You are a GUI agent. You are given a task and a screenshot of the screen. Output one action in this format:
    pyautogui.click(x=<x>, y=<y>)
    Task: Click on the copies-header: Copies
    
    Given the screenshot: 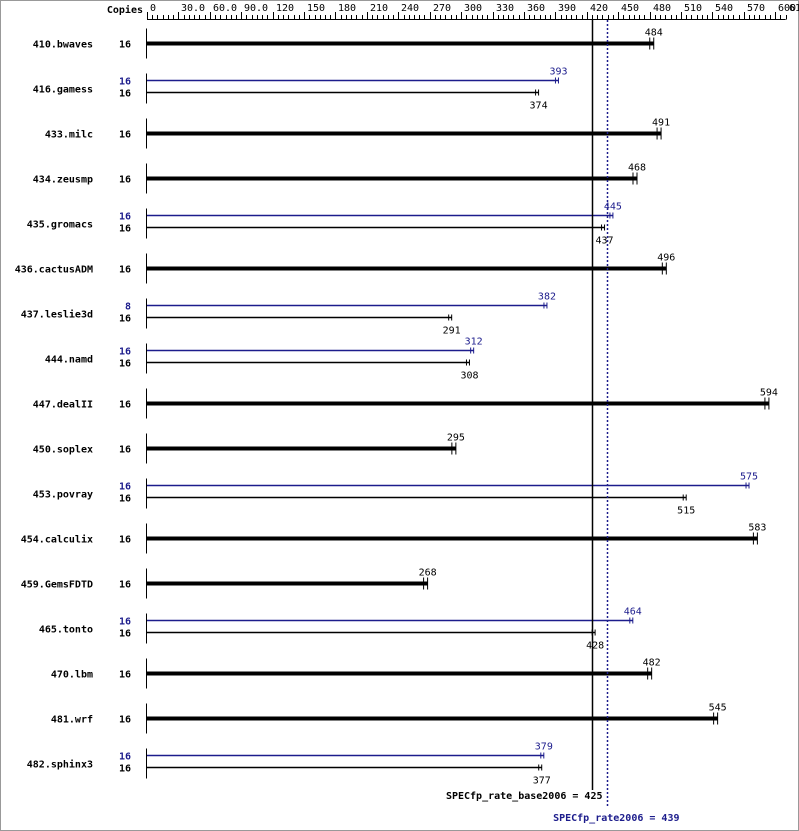 What is the action you would take?
    pyautogui.click(x=125, y=10)
    